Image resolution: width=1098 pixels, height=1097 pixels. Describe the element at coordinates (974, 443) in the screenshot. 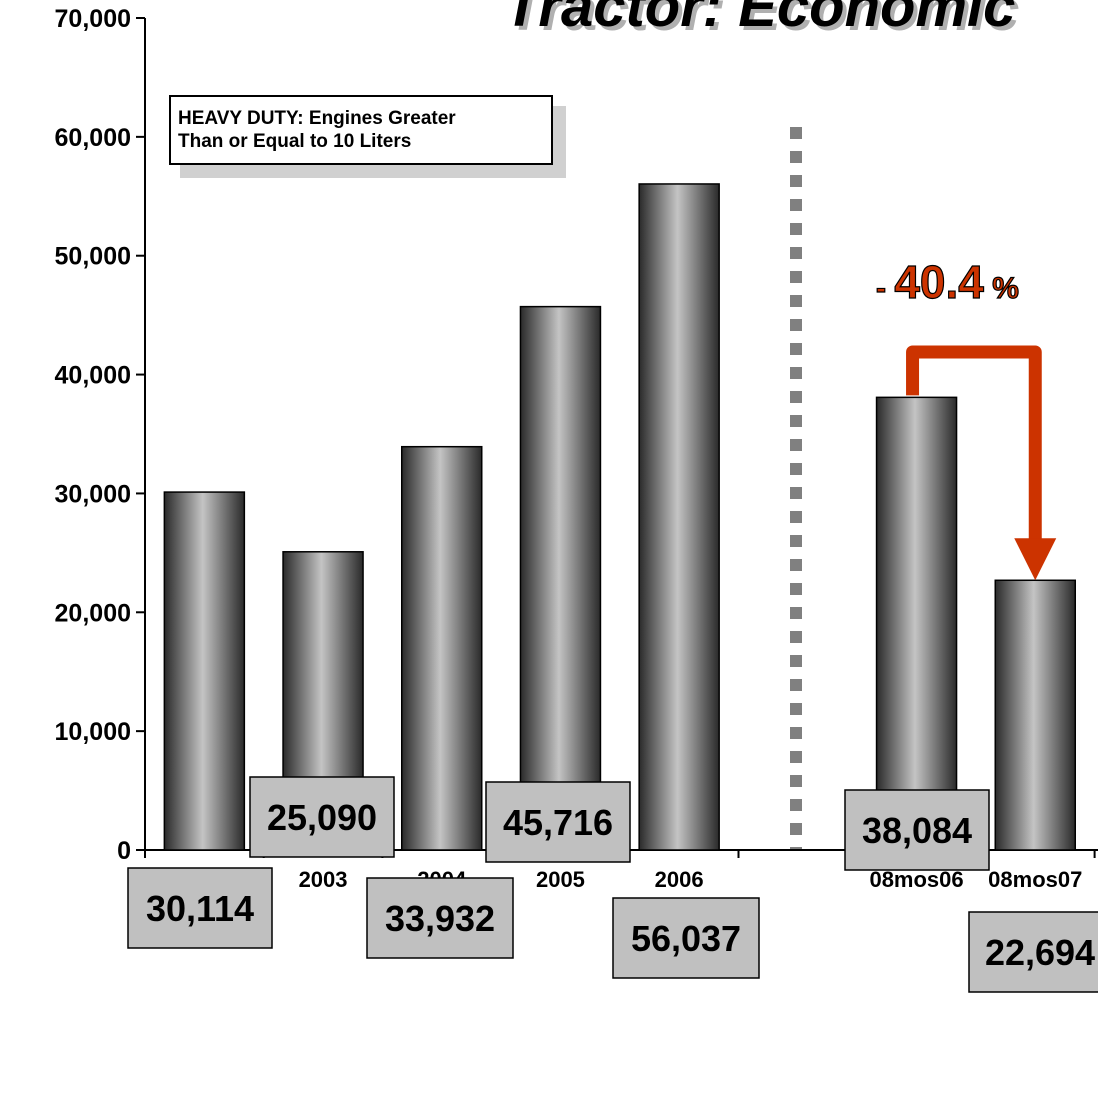

I see `change-arrow-path` at that location.